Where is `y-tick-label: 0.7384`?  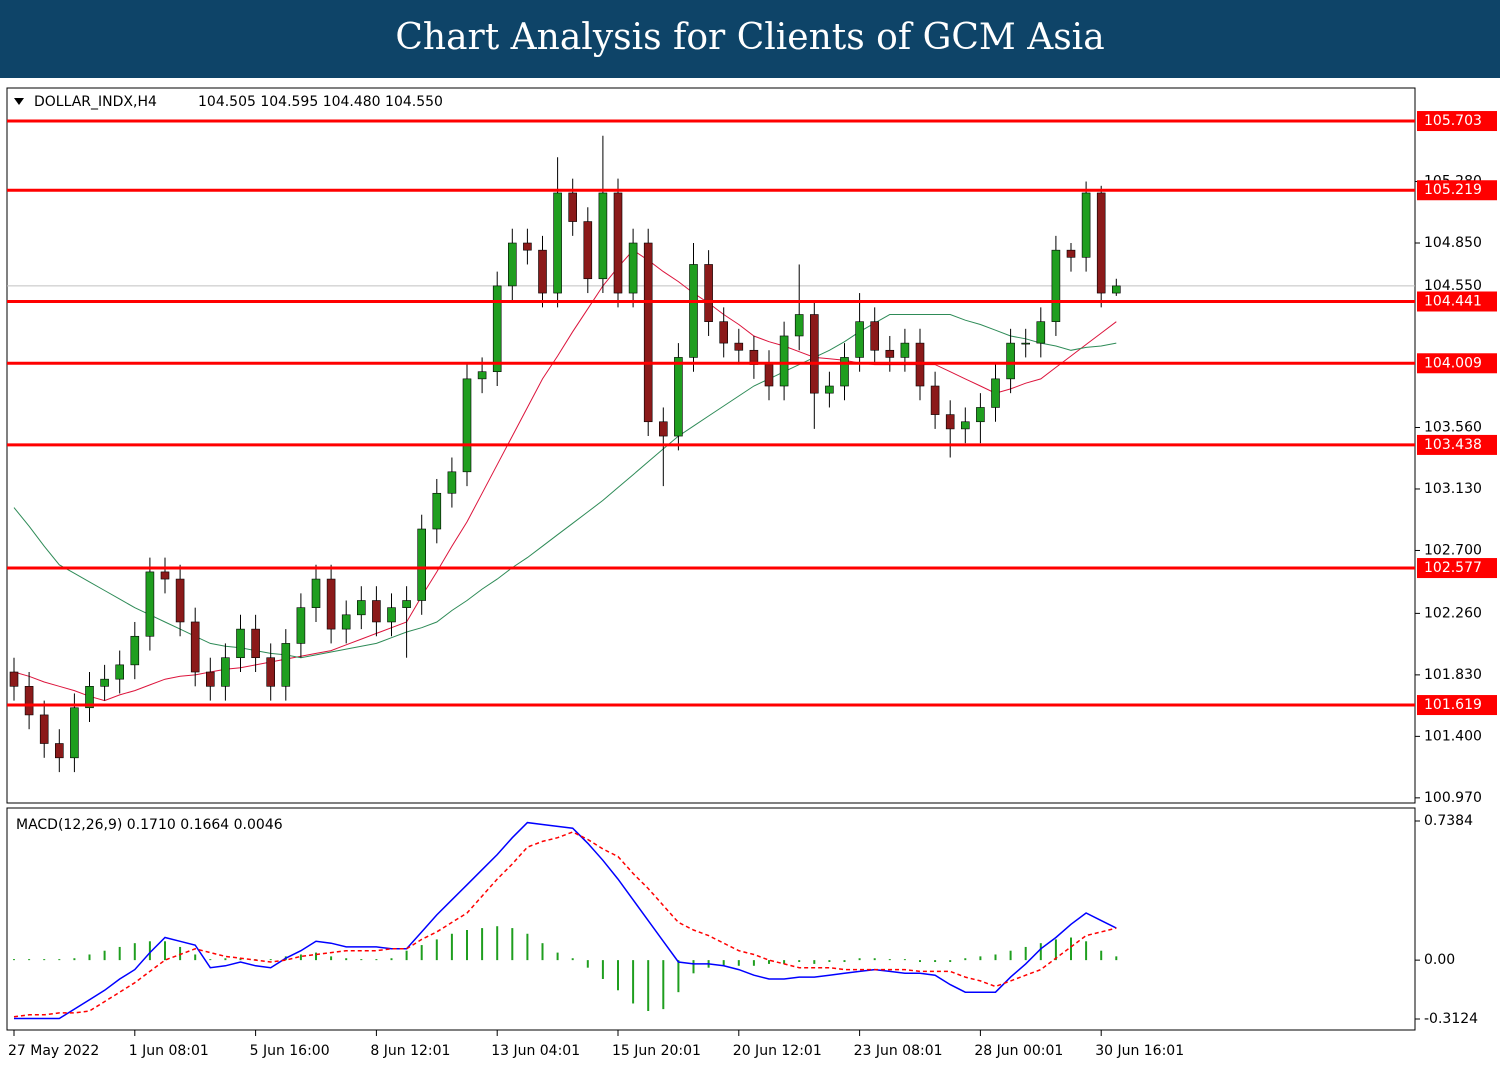
y-tick-label: 0.7384 is located at coordinates (1448, 821).